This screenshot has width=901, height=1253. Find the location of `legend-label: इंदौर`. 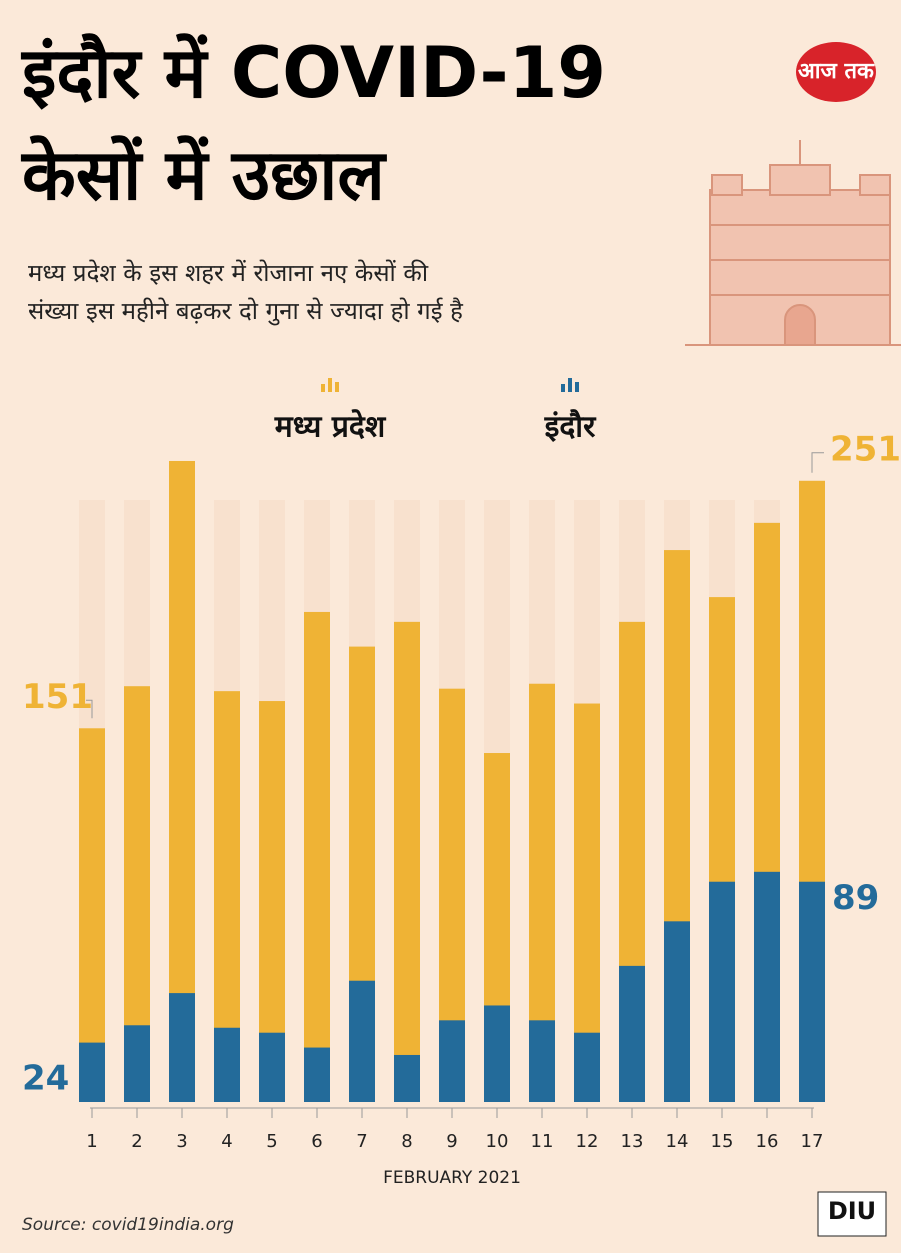

legend-label: इंदौर is located at coordinates (570, 427).